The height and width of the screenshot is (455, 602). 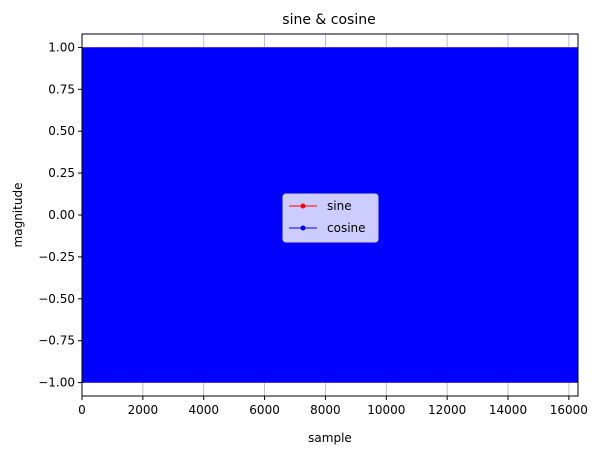 I want to click on y-tick-label-6: −0.50, so click(x=56, y=299).